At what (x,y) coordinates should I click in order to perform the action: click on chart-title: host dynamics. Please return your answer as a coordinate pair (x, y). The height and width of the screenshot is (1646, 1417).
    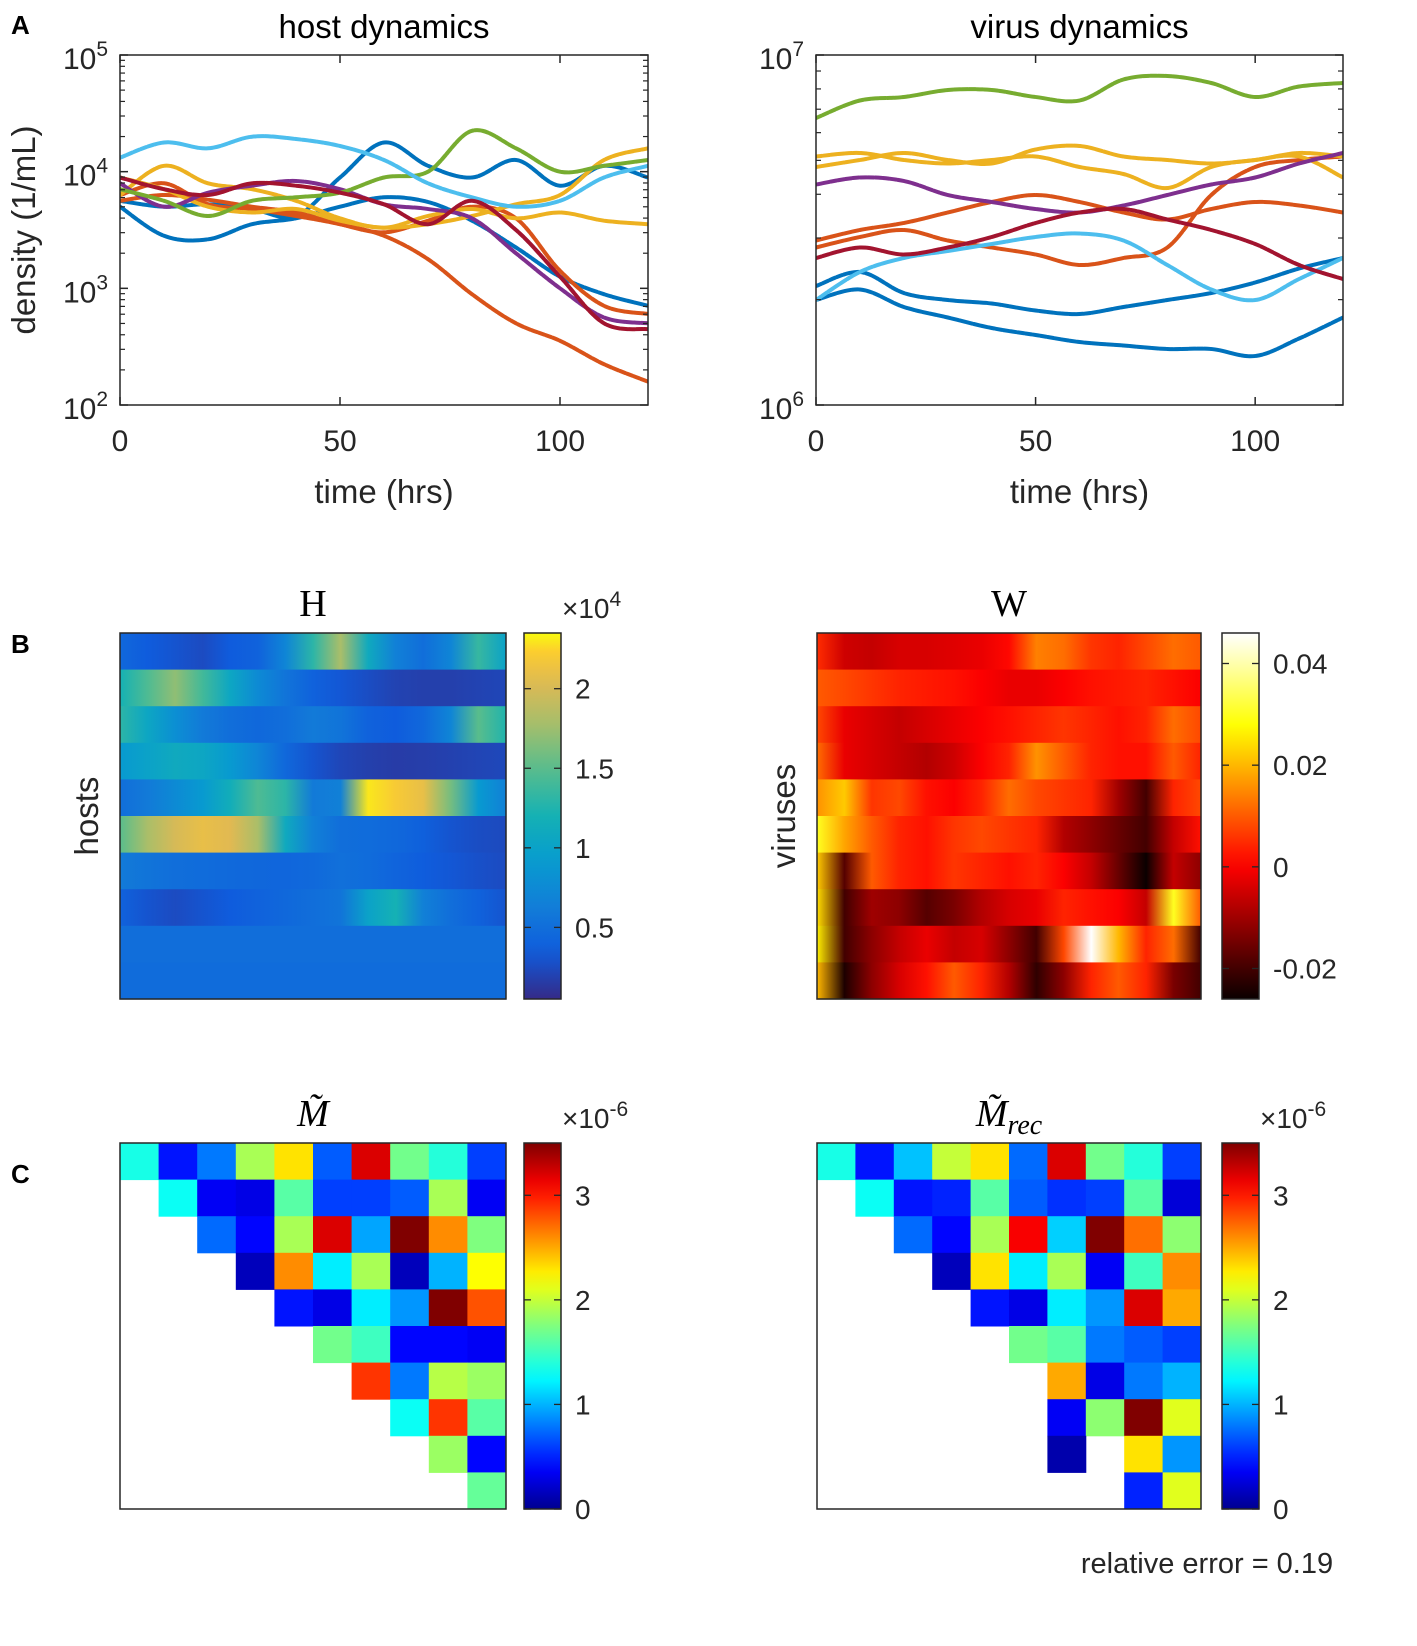
    Looking at the image, I should click on (384, 26).